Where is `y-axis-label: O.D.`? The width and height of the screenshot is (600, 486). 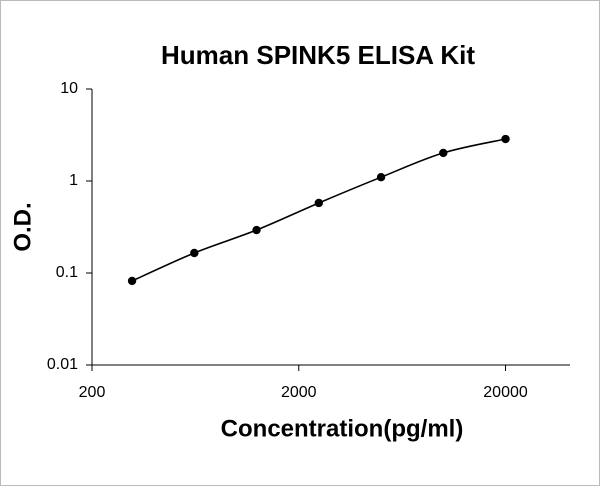
y-axis-label: O.D. is located at coordinates (22, 226).